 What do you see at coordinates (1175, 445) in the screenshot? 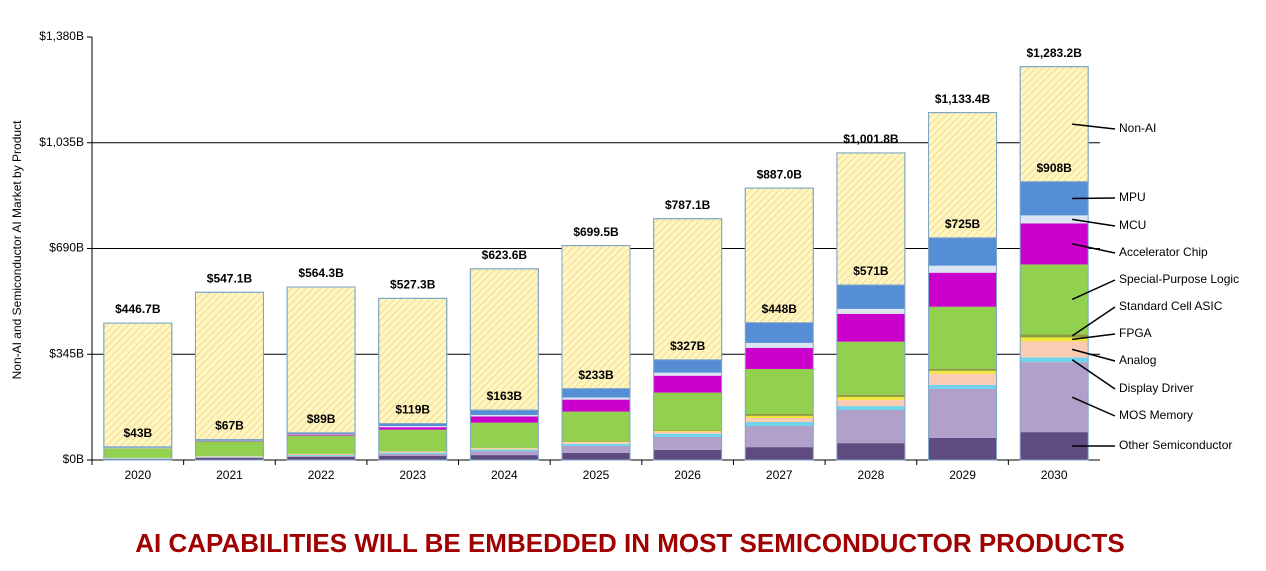
I see `legend-label: Other Semiconductor` at bounding box center [1175, 445].